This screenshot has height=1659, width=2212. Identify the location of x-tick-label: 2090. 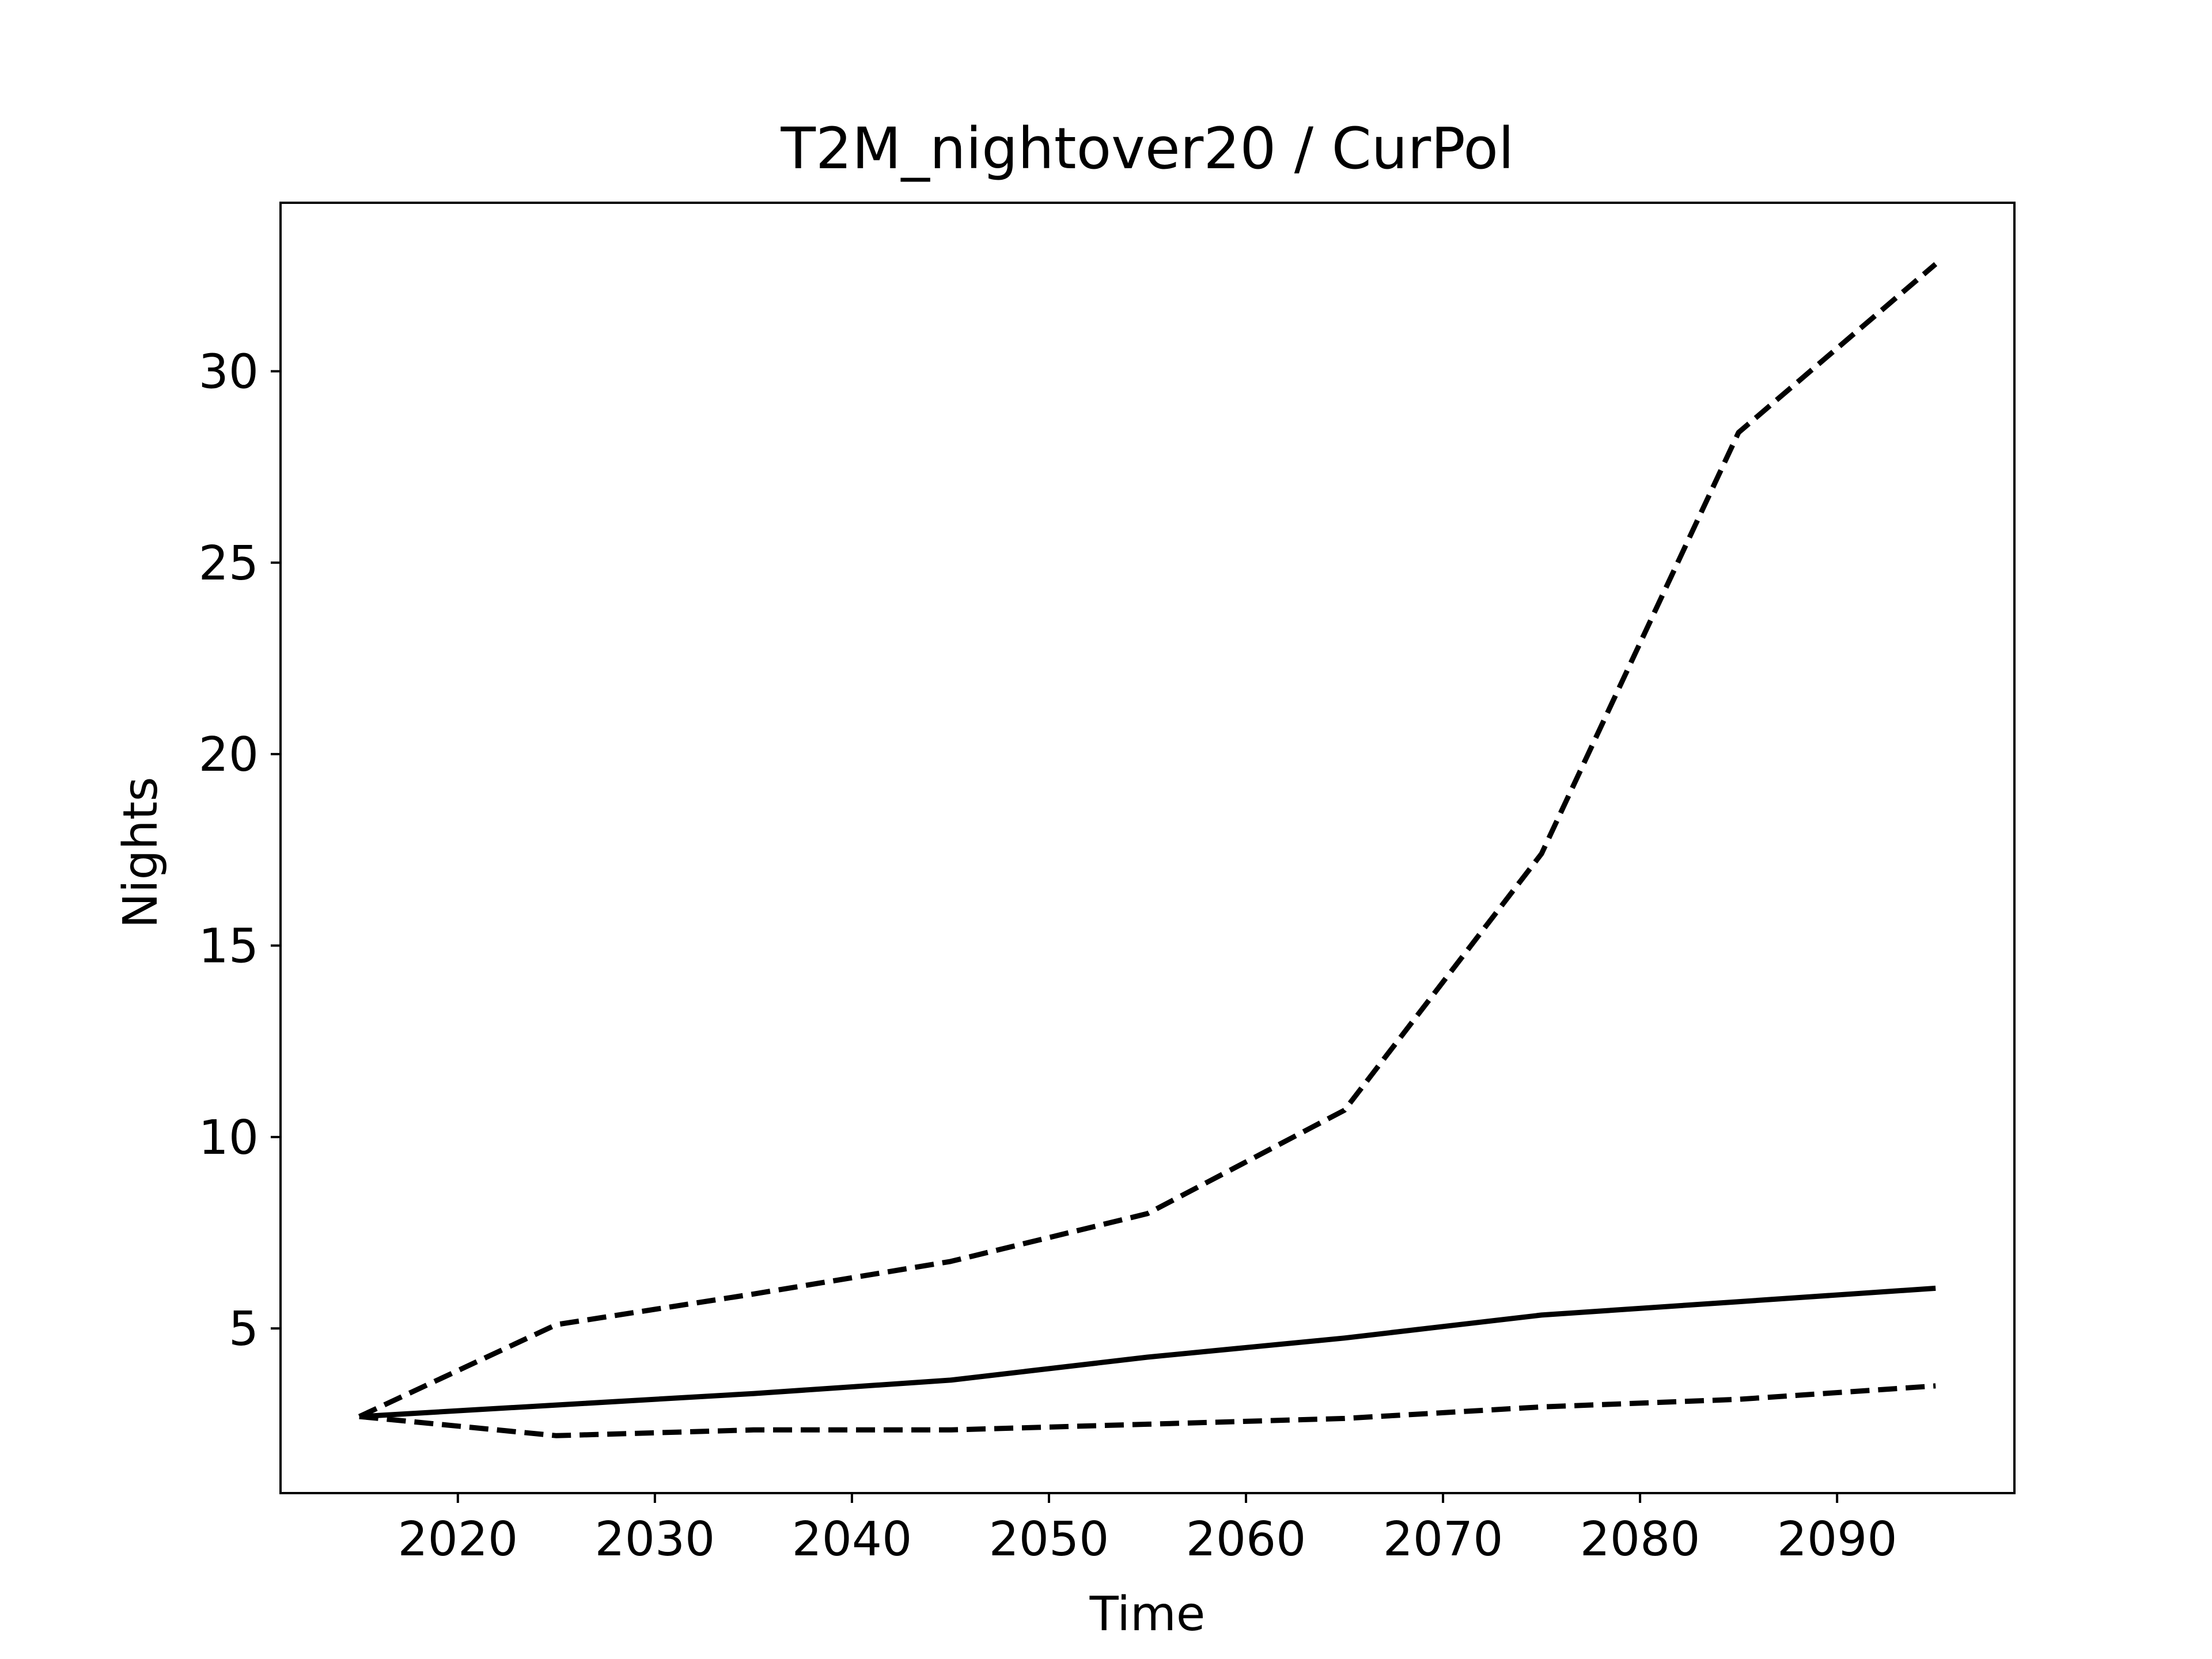
(1837, 1539).